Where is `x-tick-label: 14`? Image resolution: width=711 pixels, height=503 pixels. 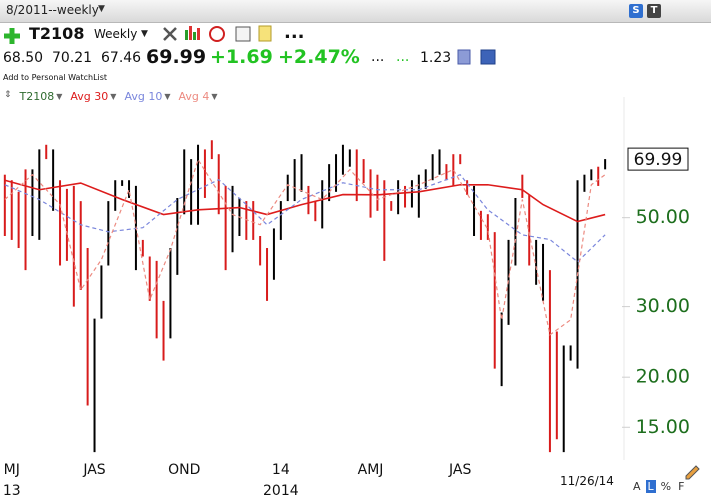
x-tick-label: 14 is located at coordinates (281, 470).